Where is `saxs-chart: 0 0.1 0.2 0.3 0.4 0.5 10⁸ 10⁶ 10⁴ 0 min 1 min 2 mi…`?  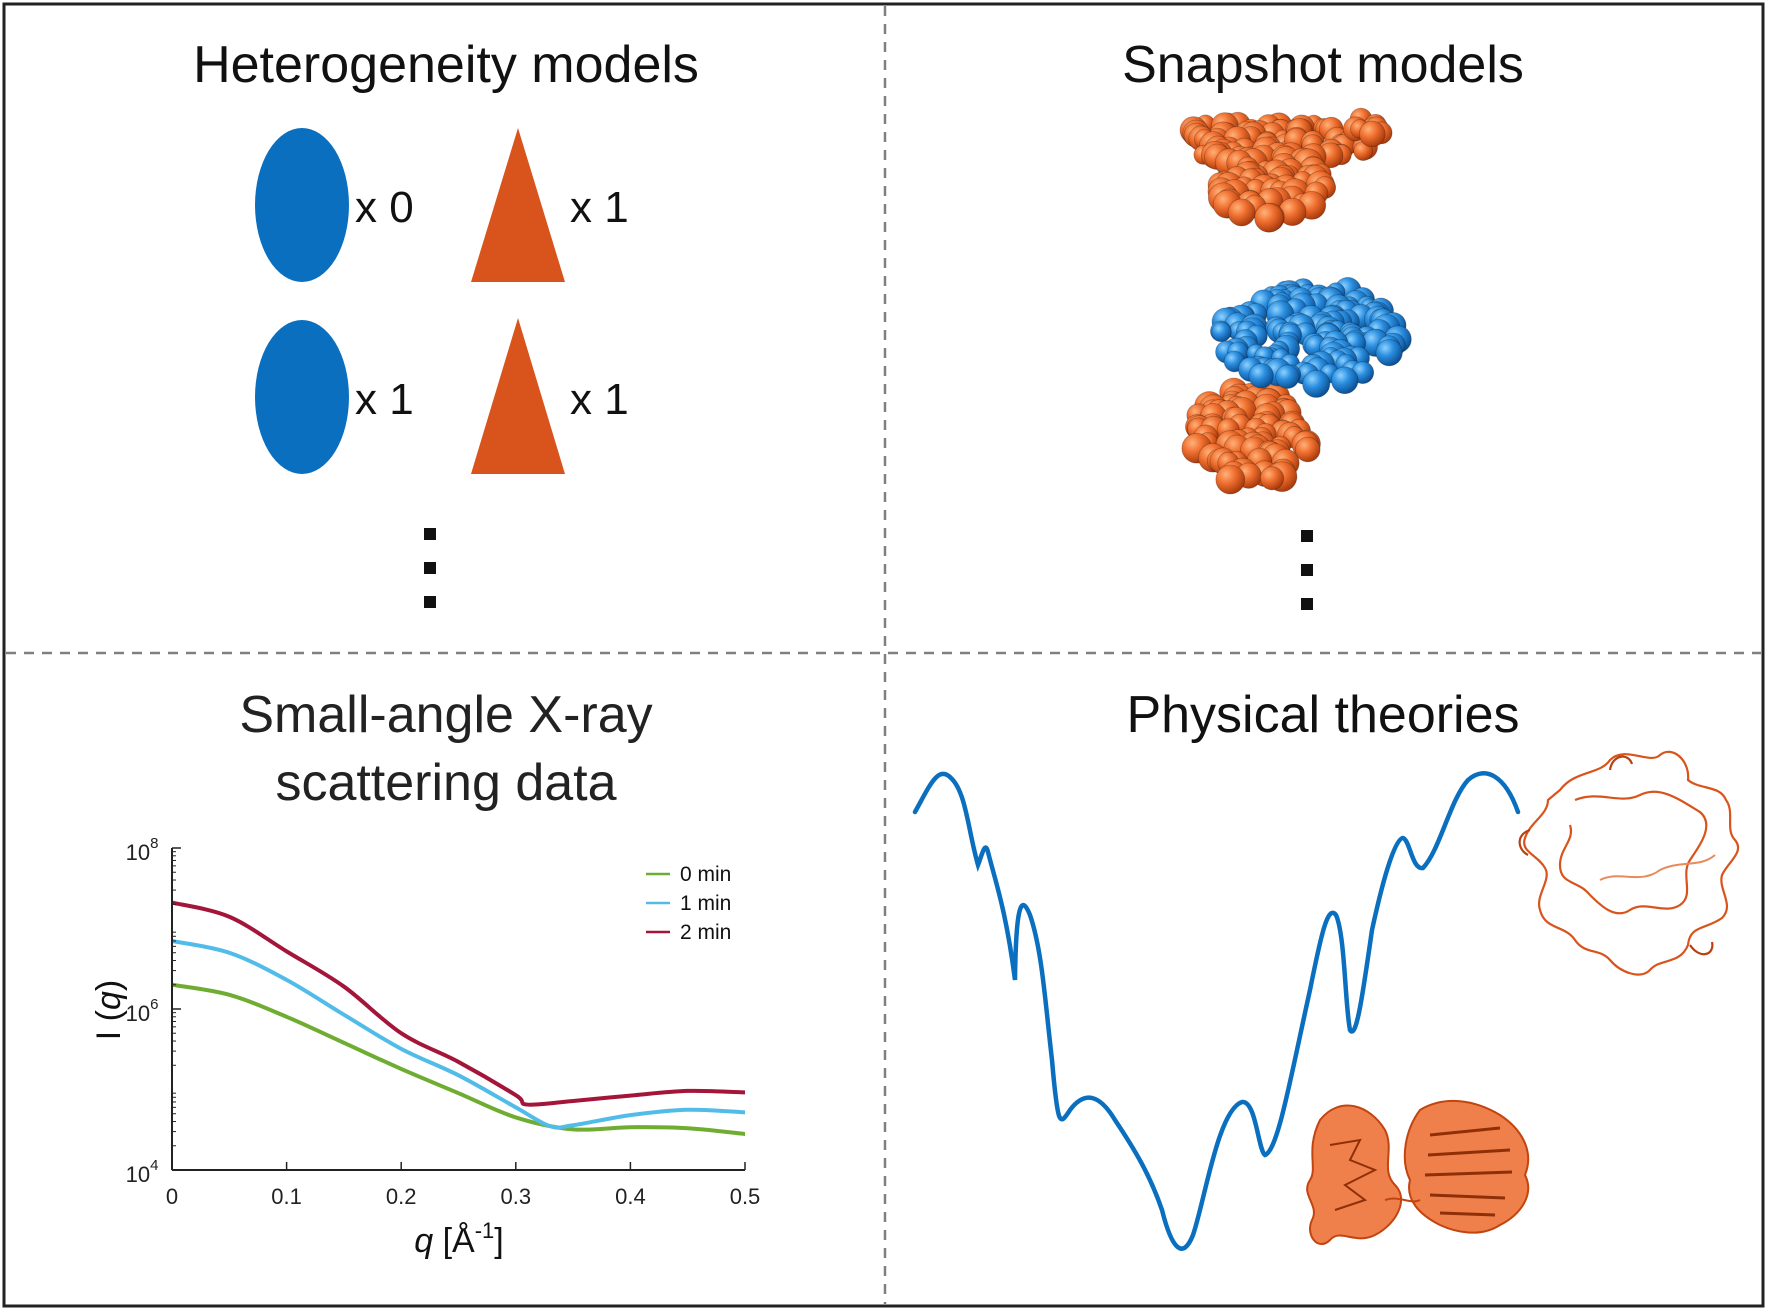
saxs-chart: 0 0.1 0.2 0.3 0.4 0.5 10⁸ 10⁶ 10⁴ 0 min 1 min 2 mi… is located at coordinates (443, 1022).